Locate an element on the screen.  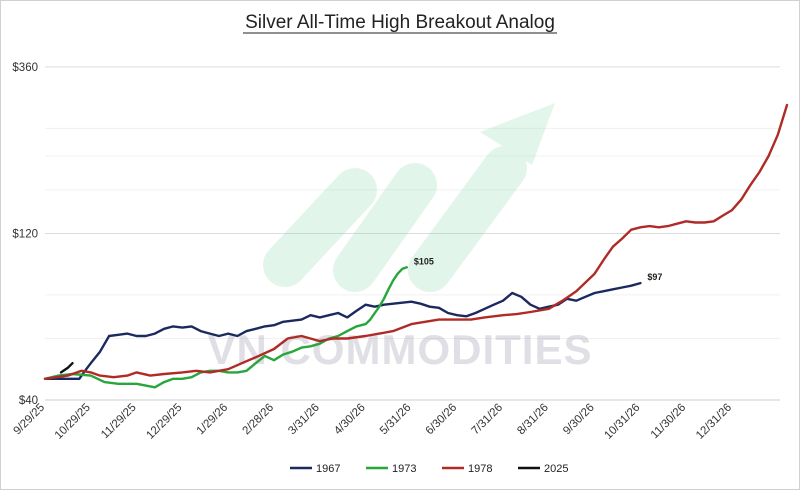
legend-label-1978: 1978 is located at coordinates (480, 469).